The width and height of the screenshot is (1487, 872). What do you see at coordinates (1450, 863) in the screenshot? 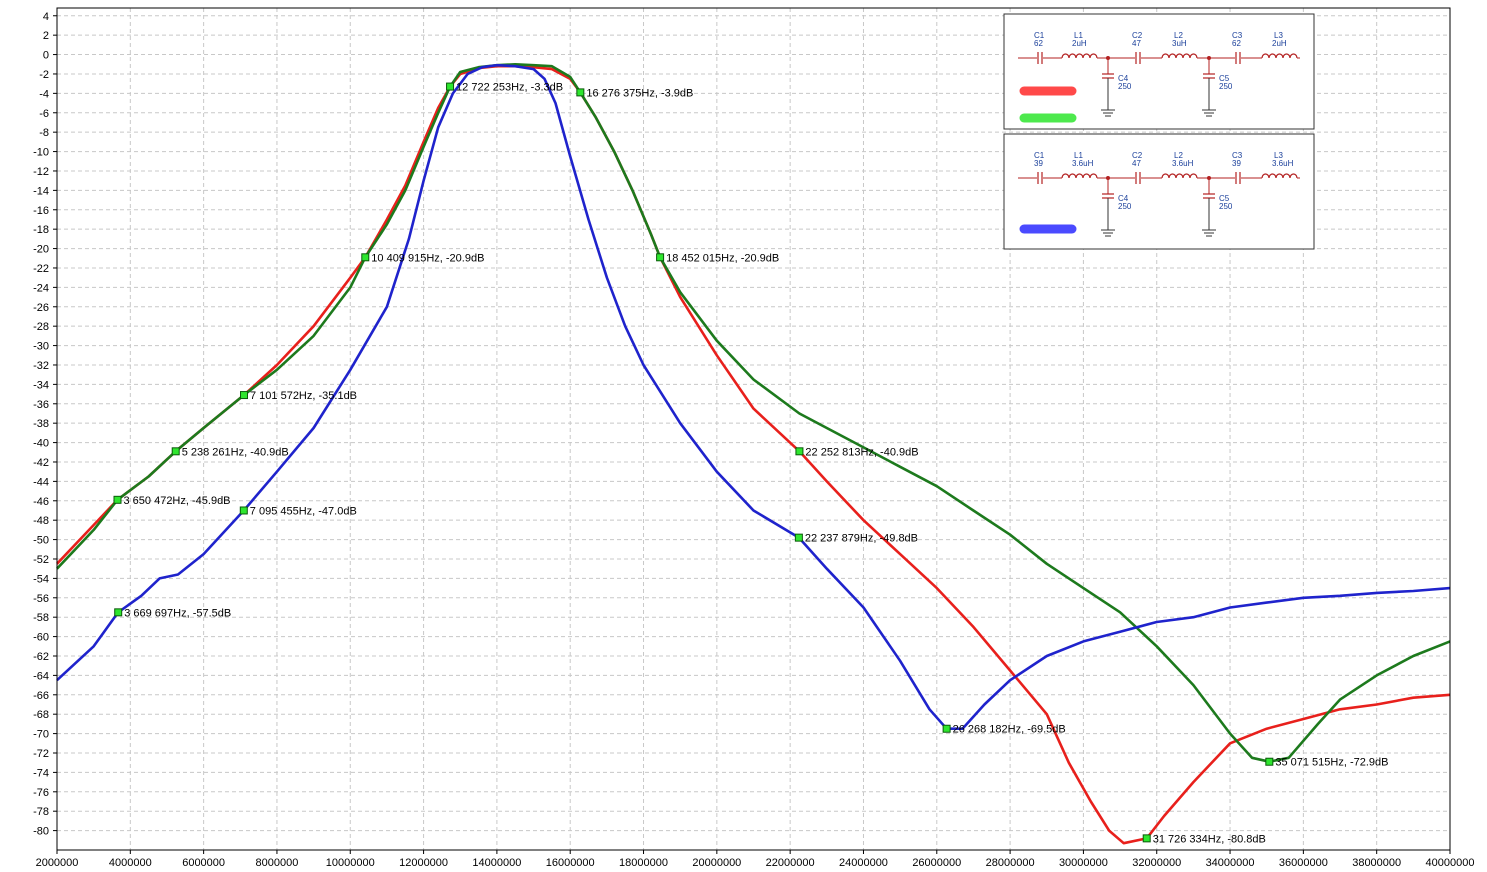
I see `x-tick-label: 40000000` at bounding box center [1450, 863].